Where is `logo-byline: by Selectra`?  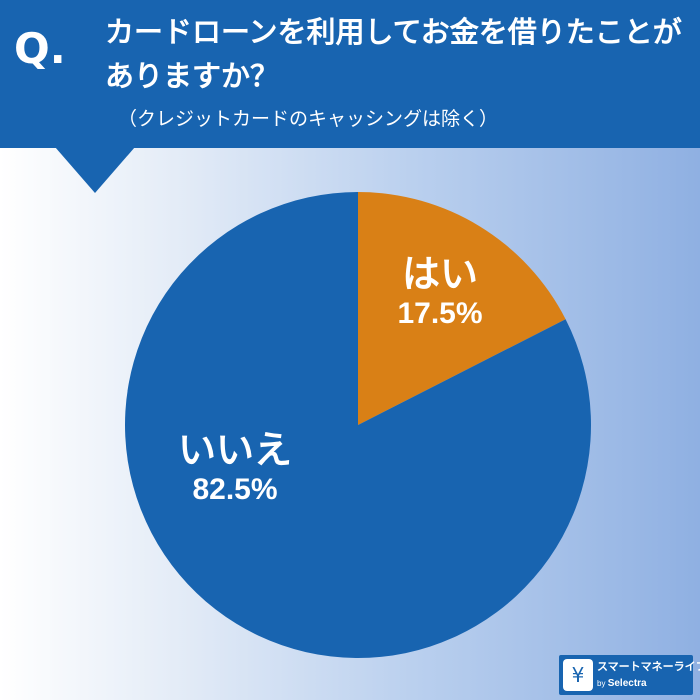 logo-byline: by Selectra is located at coordinates (644, 684).